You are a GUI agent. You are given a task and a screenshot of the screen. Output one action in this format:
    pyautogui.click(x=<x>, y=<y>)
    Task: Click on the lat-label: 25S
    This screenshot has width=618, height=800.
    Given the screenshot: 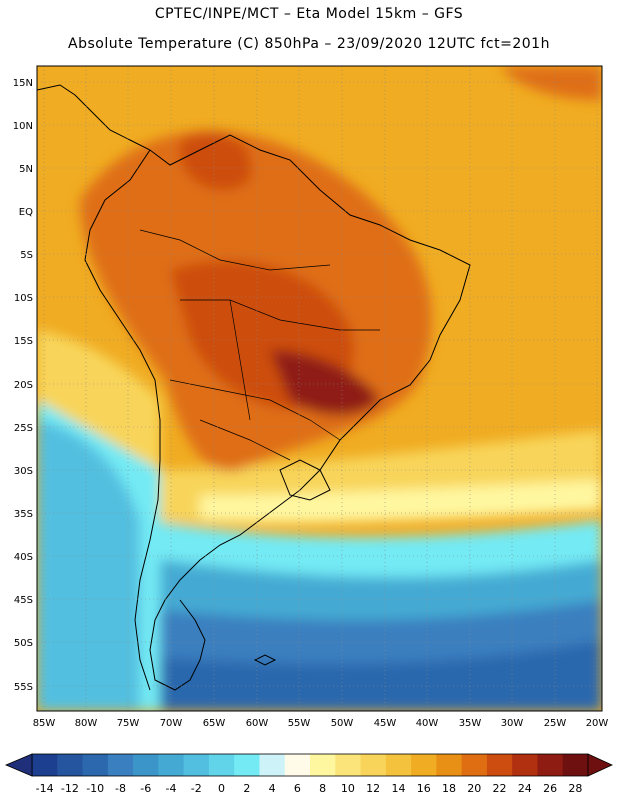 What is the action you would take?
    pyautogui.click(x=23, y=428)
    